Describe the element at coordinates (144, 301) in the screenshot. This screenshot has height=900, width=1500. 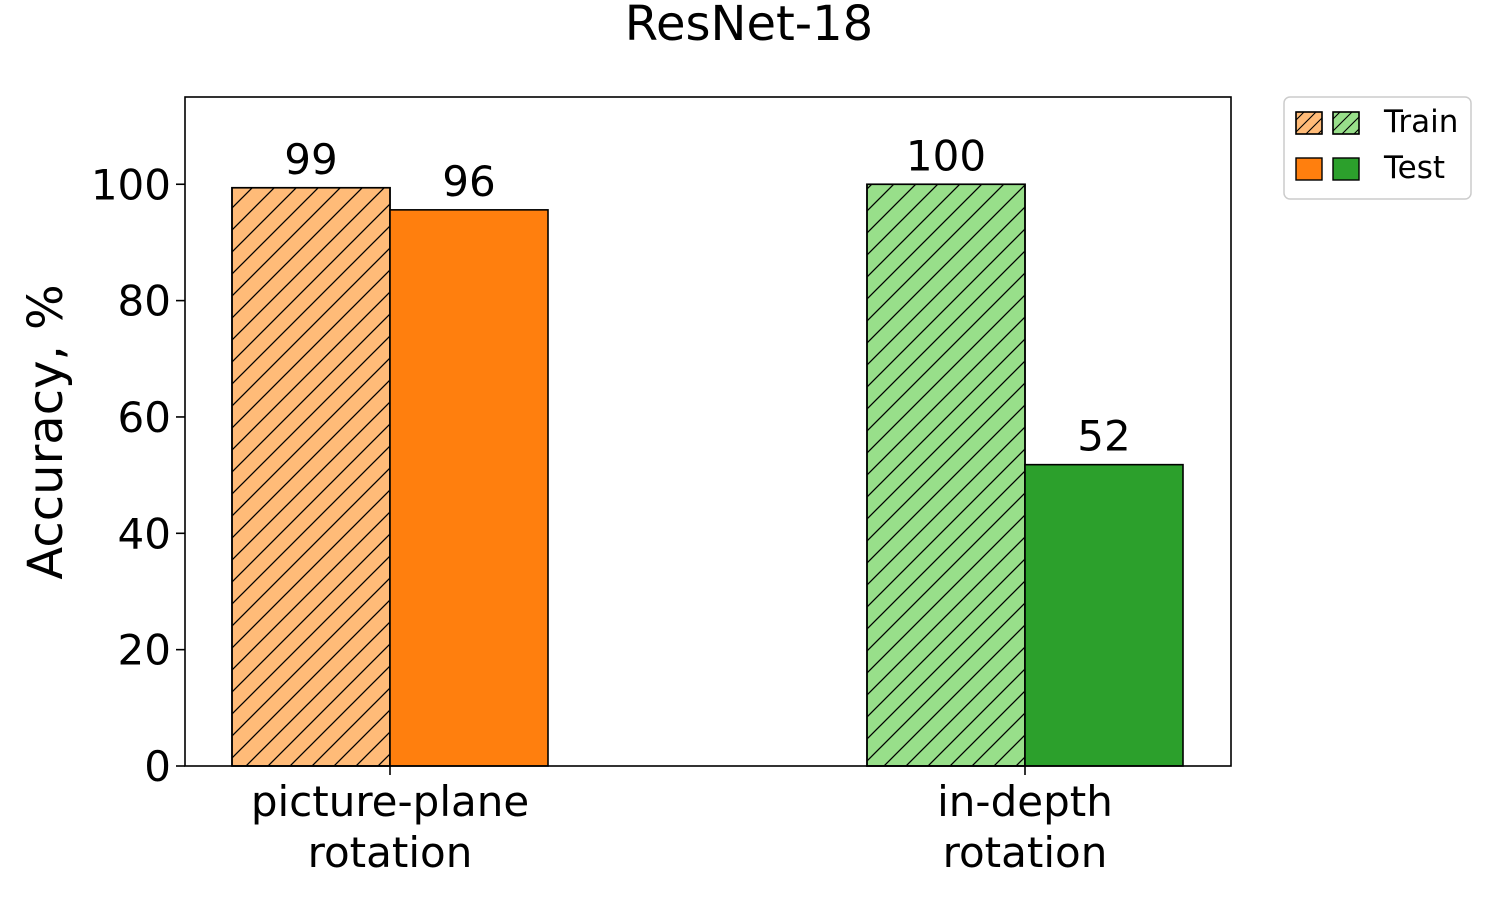
I see `y-tick-label: 80` at that location.